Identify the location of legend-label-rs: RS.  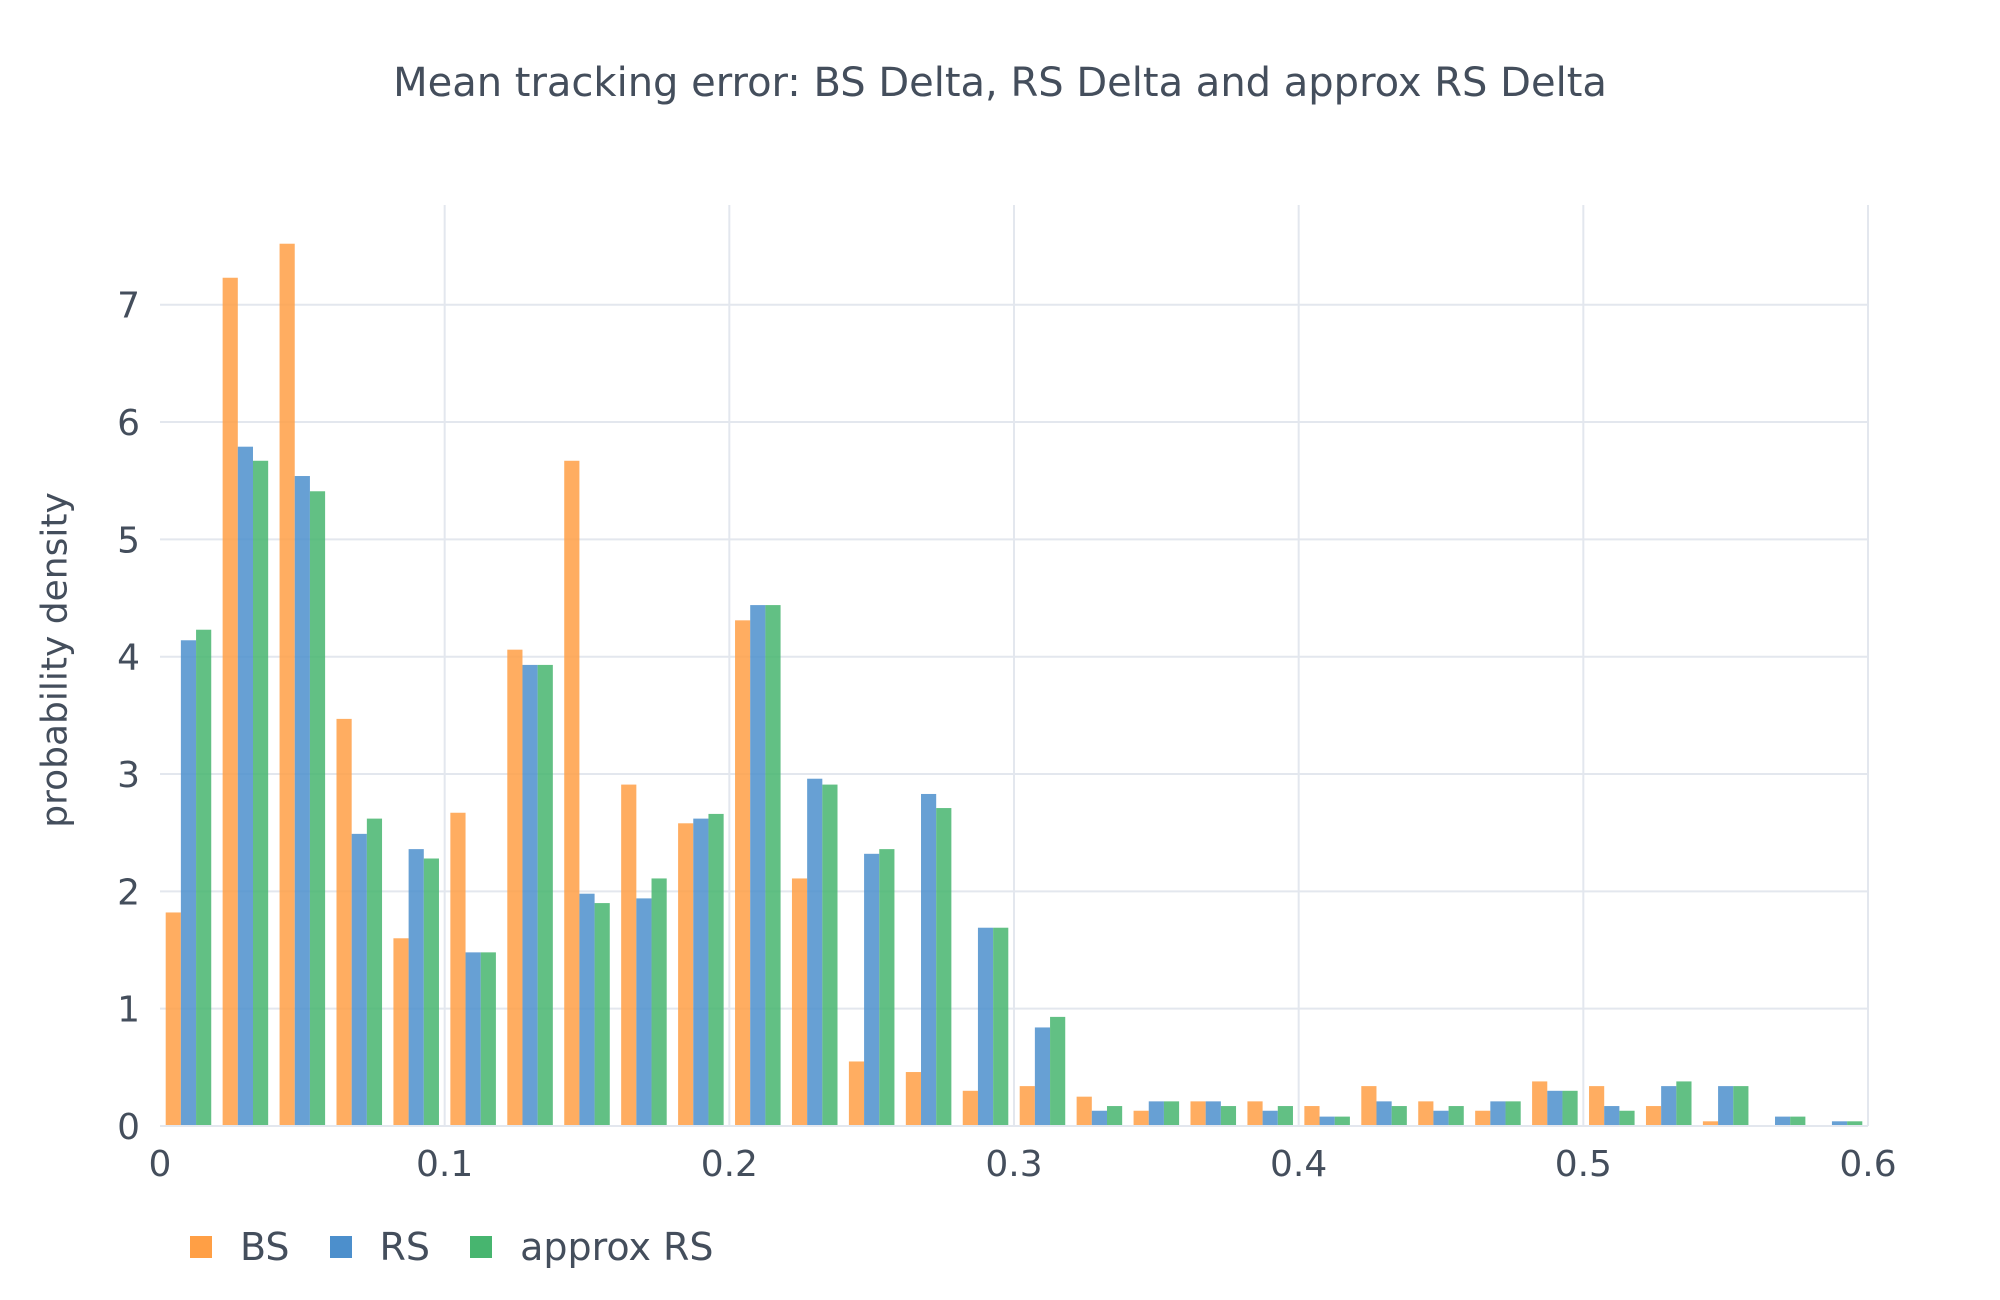
(405, 1247).